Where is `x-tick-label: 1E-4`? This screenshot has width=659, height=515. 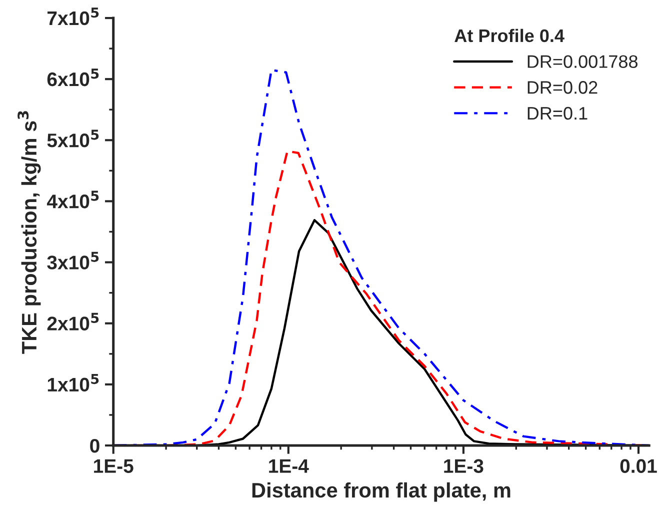 x-tick-label: 1E-4 is located at coordinates (289, 466).